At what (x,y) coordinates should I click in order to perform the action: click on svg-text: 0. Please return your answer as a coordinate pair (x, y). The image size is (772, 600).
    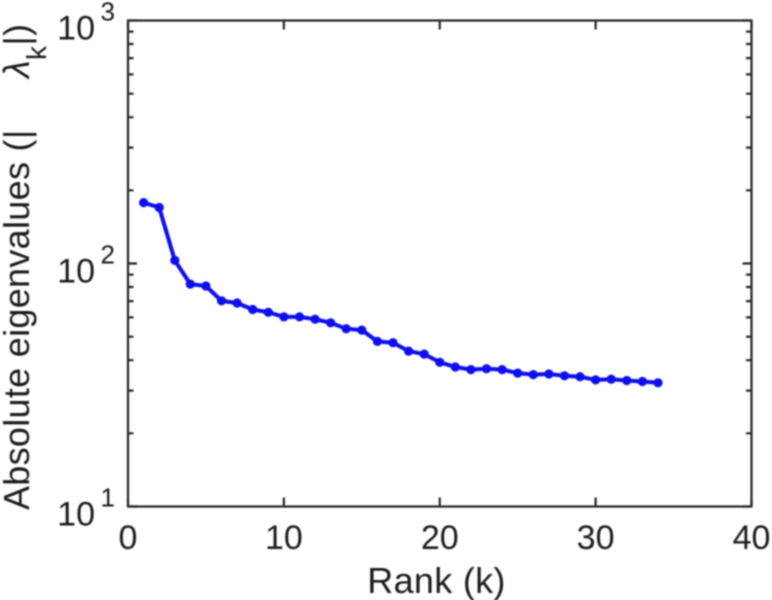
    Looking at the image, I should click on (128, 538).